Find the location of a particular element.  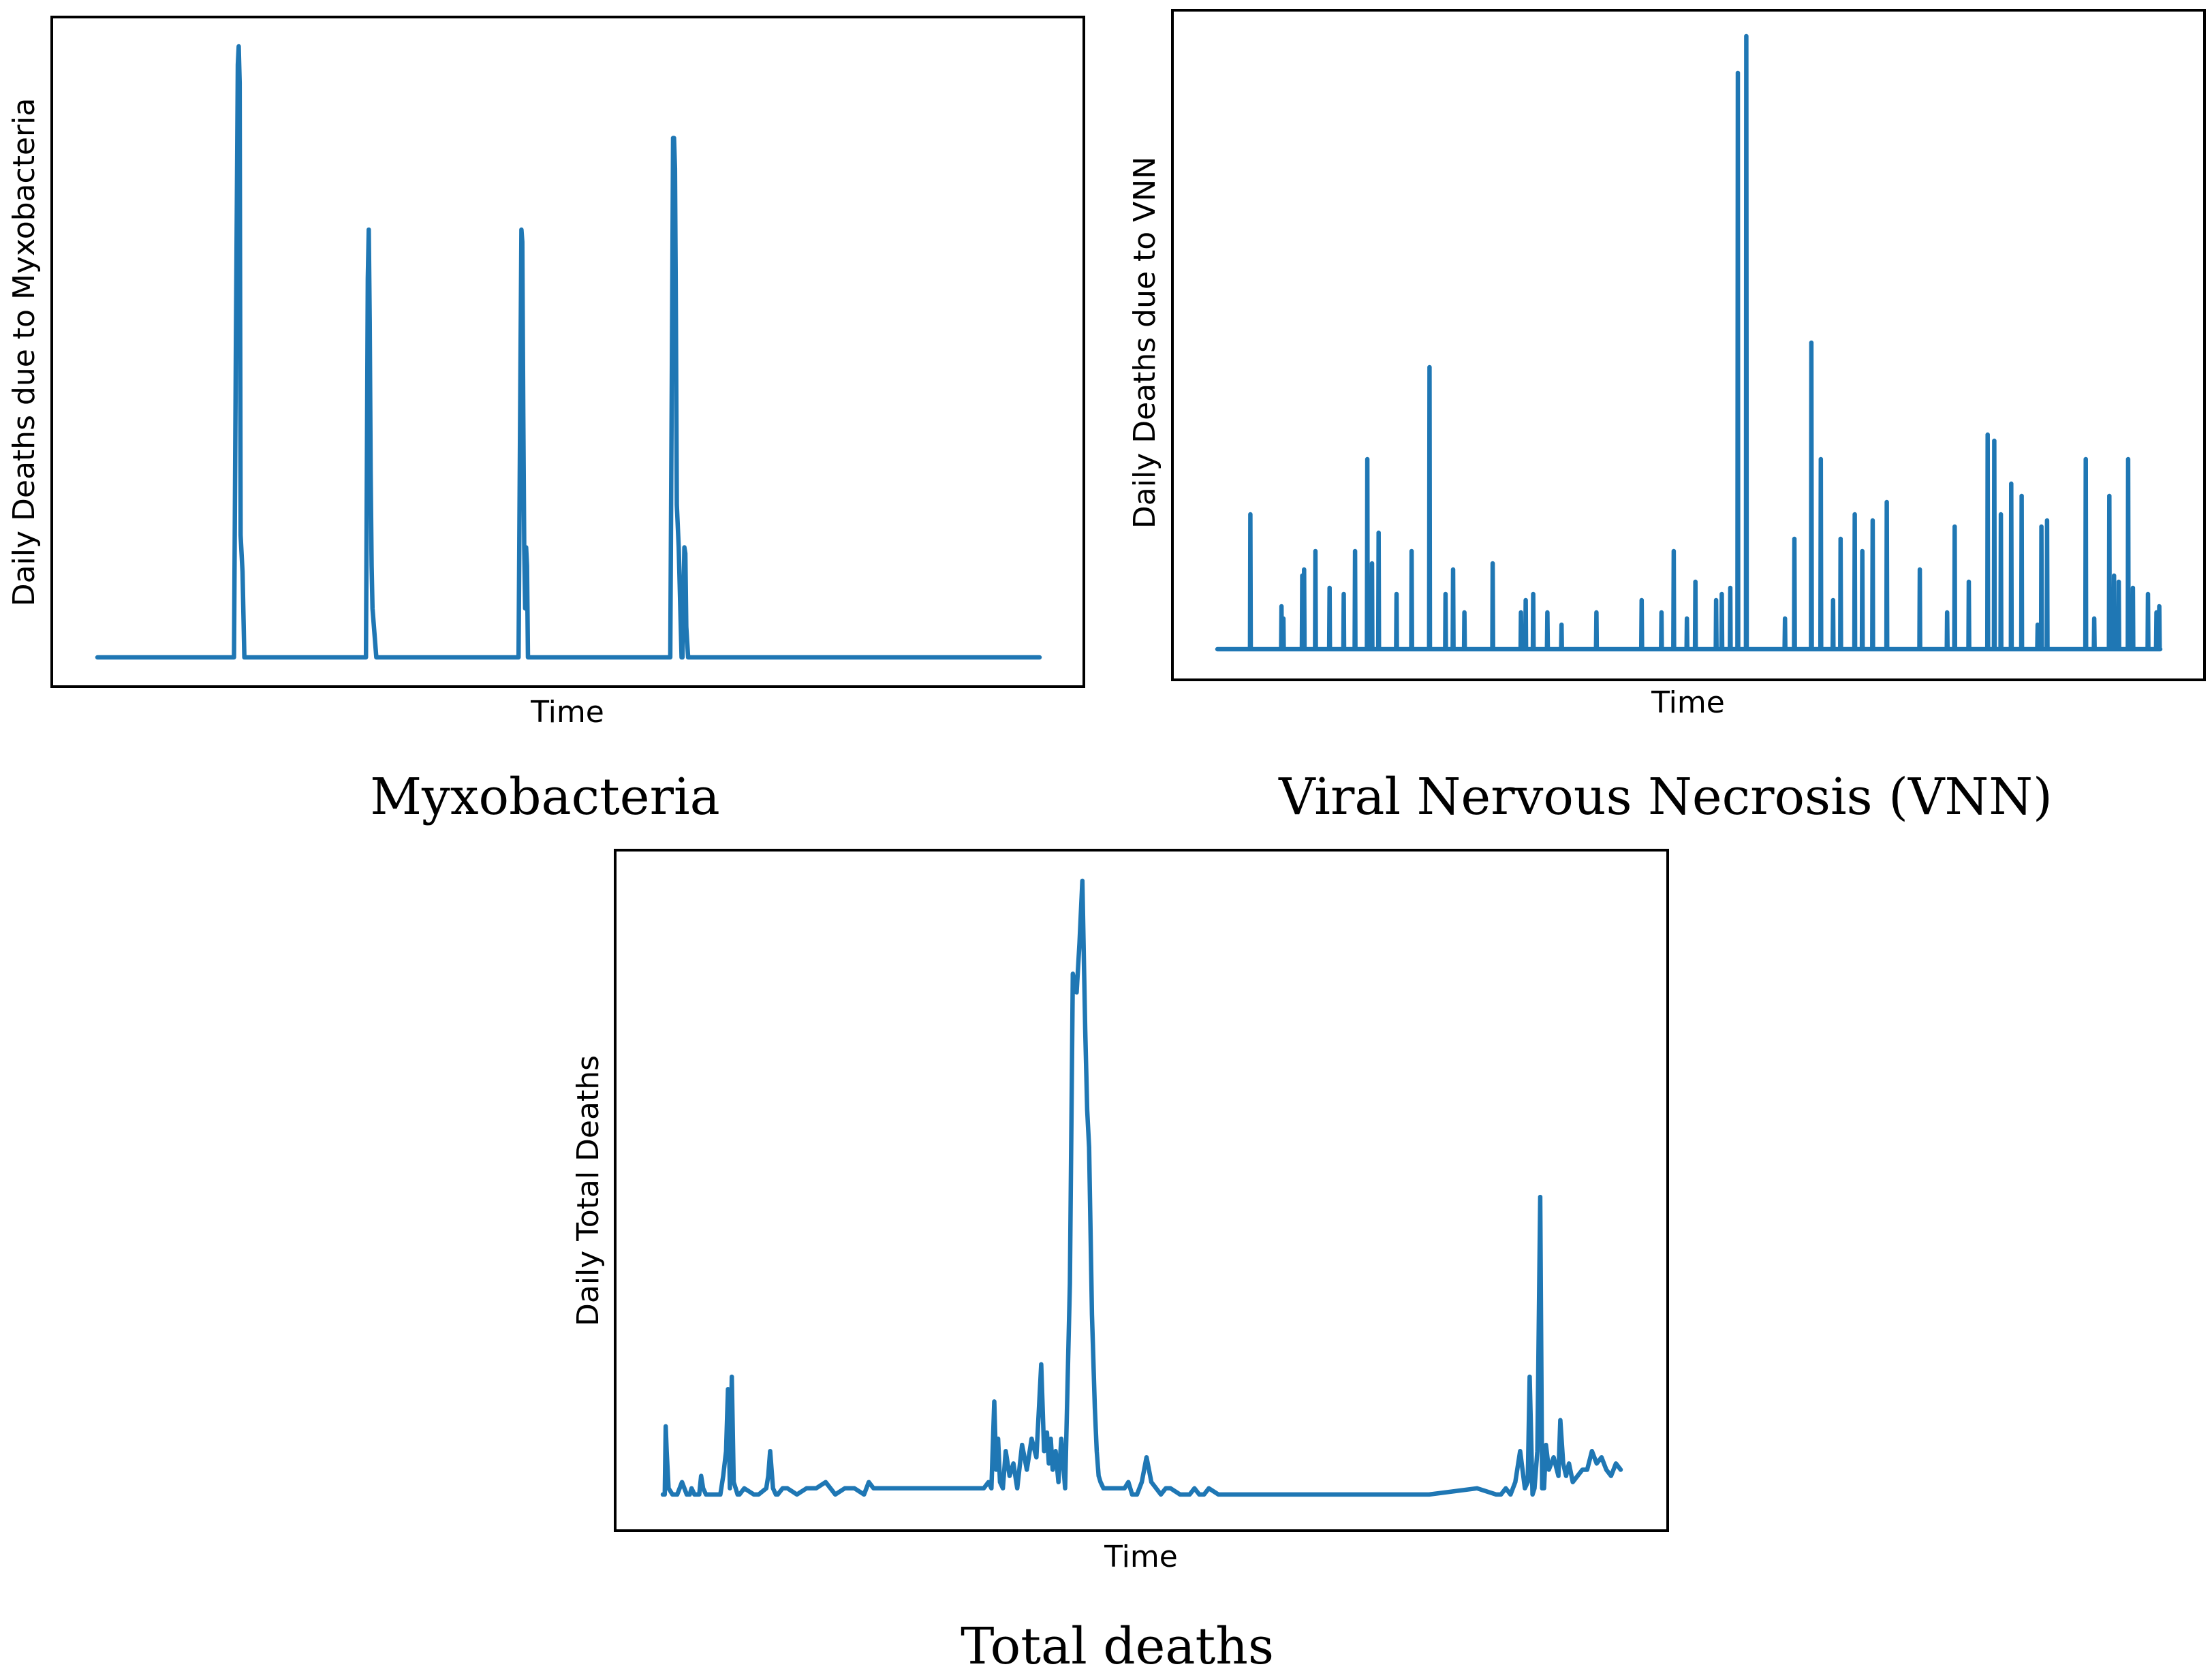

y-axis-label-myxobacteria: Daily Deaths due to Myxobacteria is located at coordinates (24, 353).